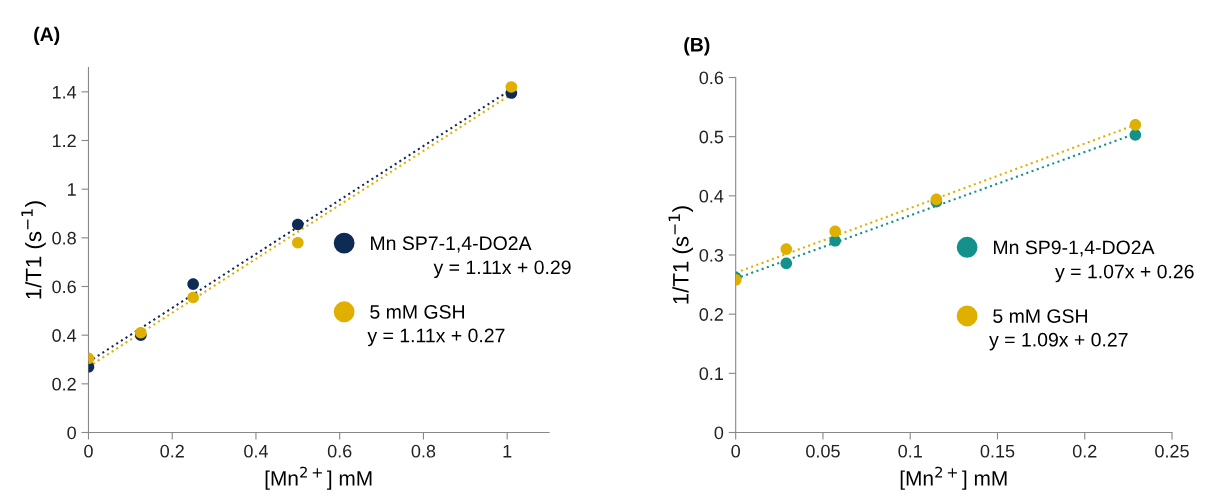  What do you see at coordinates (502, 269) in the screenshot?
I see `annotation: y = 1.11x + 0.29` at bounding box center [502, 269].